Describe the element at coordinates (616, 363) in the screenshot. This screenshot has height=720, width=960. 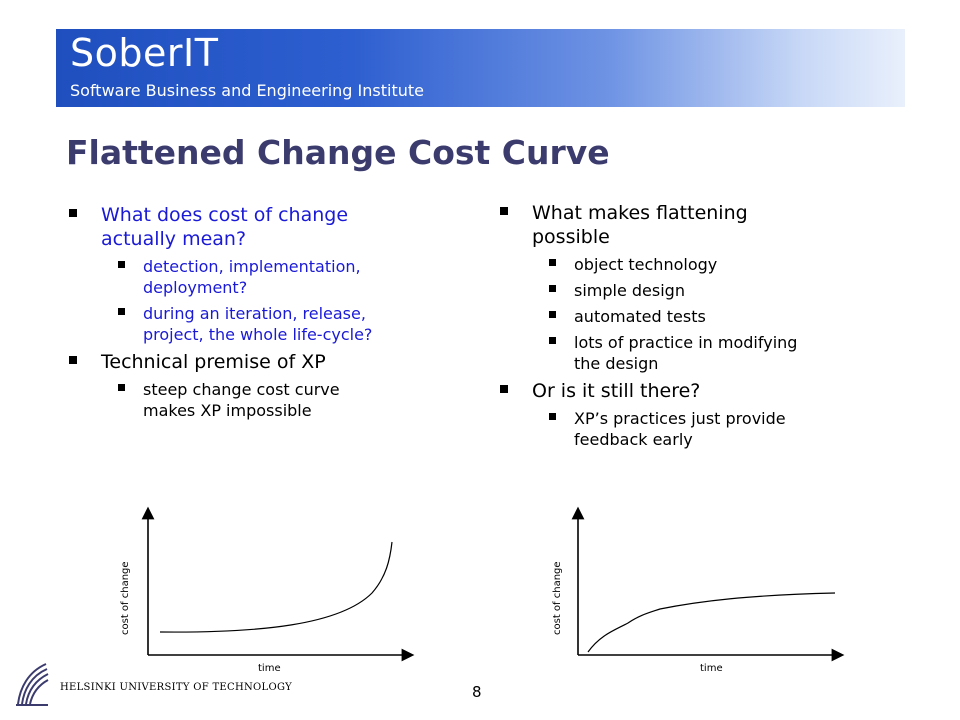
I see `sub-bullet-text: the design` at that location.